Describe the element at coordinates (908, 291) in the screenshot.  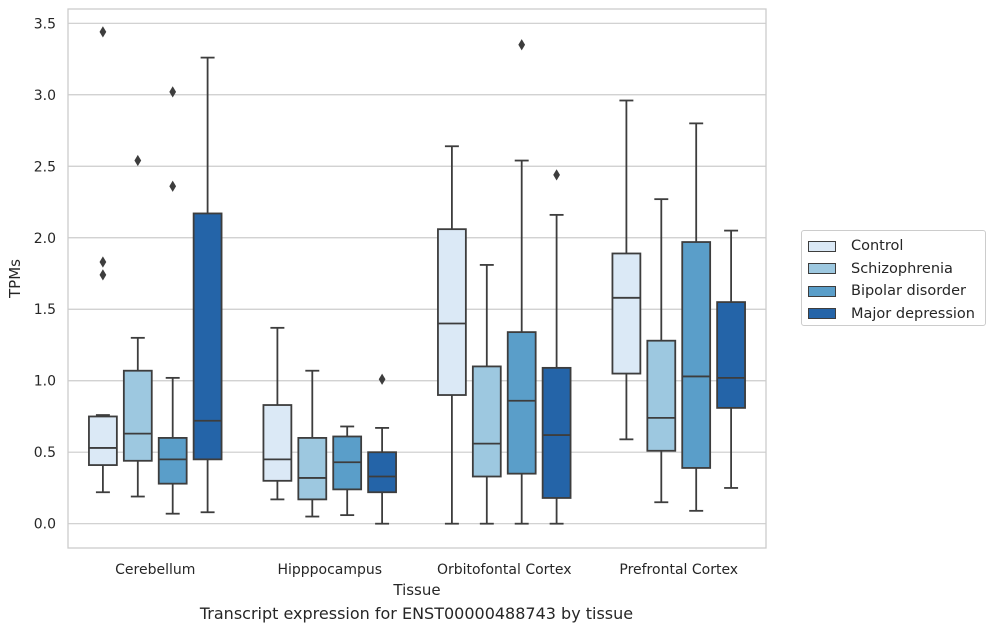
I see `legend-label: Bipolar disorder` at that location.